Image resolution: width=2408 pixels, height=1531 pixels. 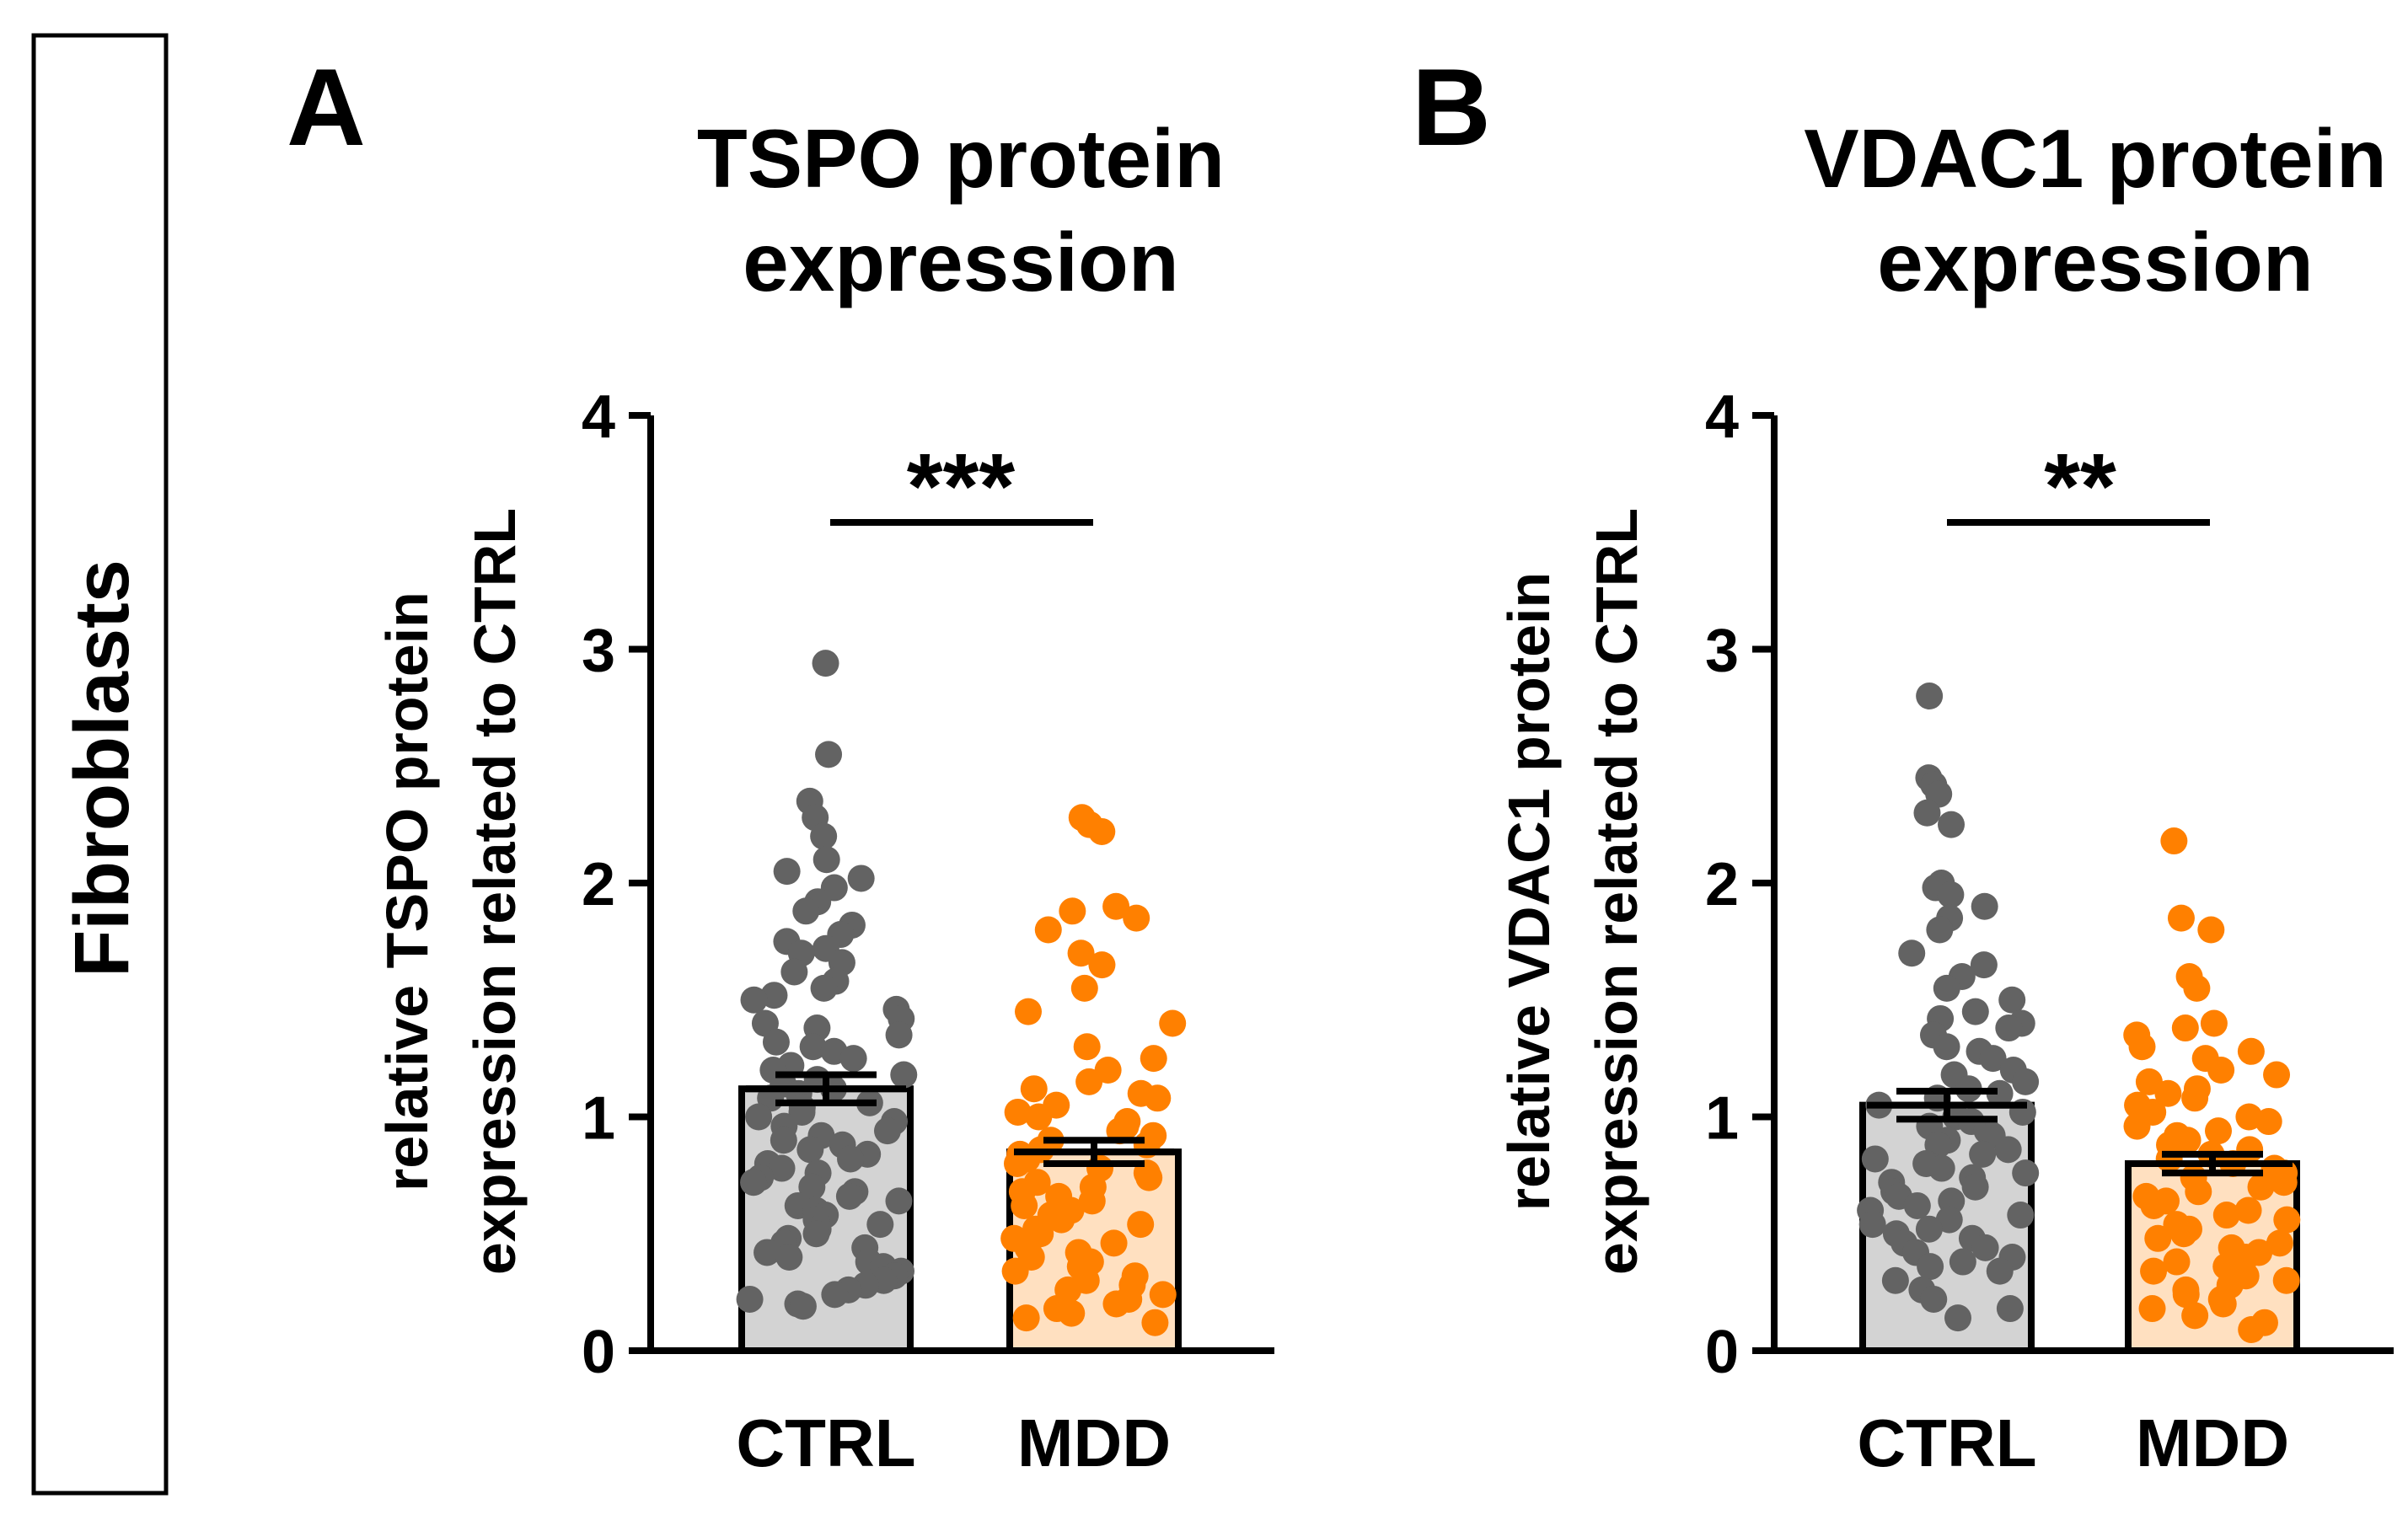 I want to click on panel-b-ytick-label: 0, so click(x=1722, y=1353).